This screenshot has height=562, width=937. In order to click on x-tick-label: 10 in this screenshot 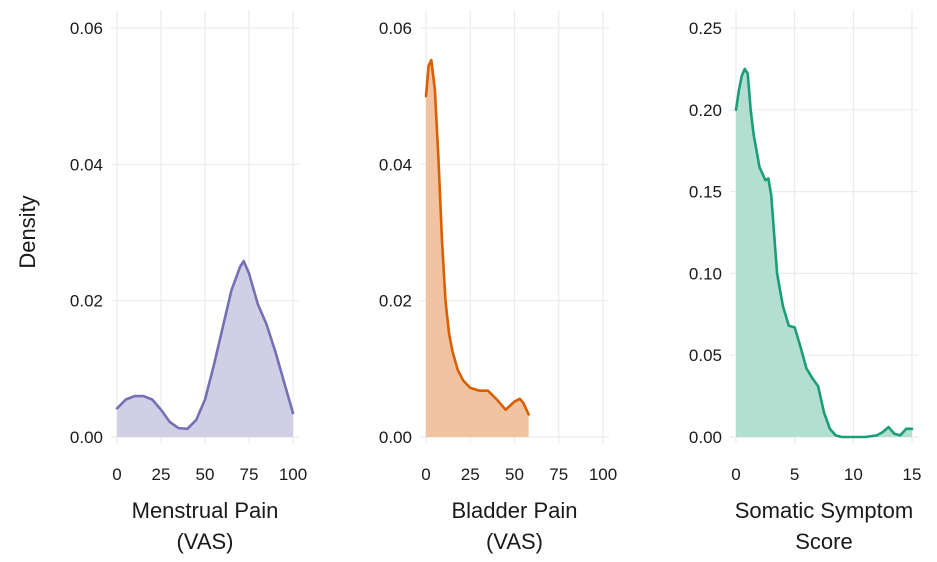, I will do `click(853, 474)`.